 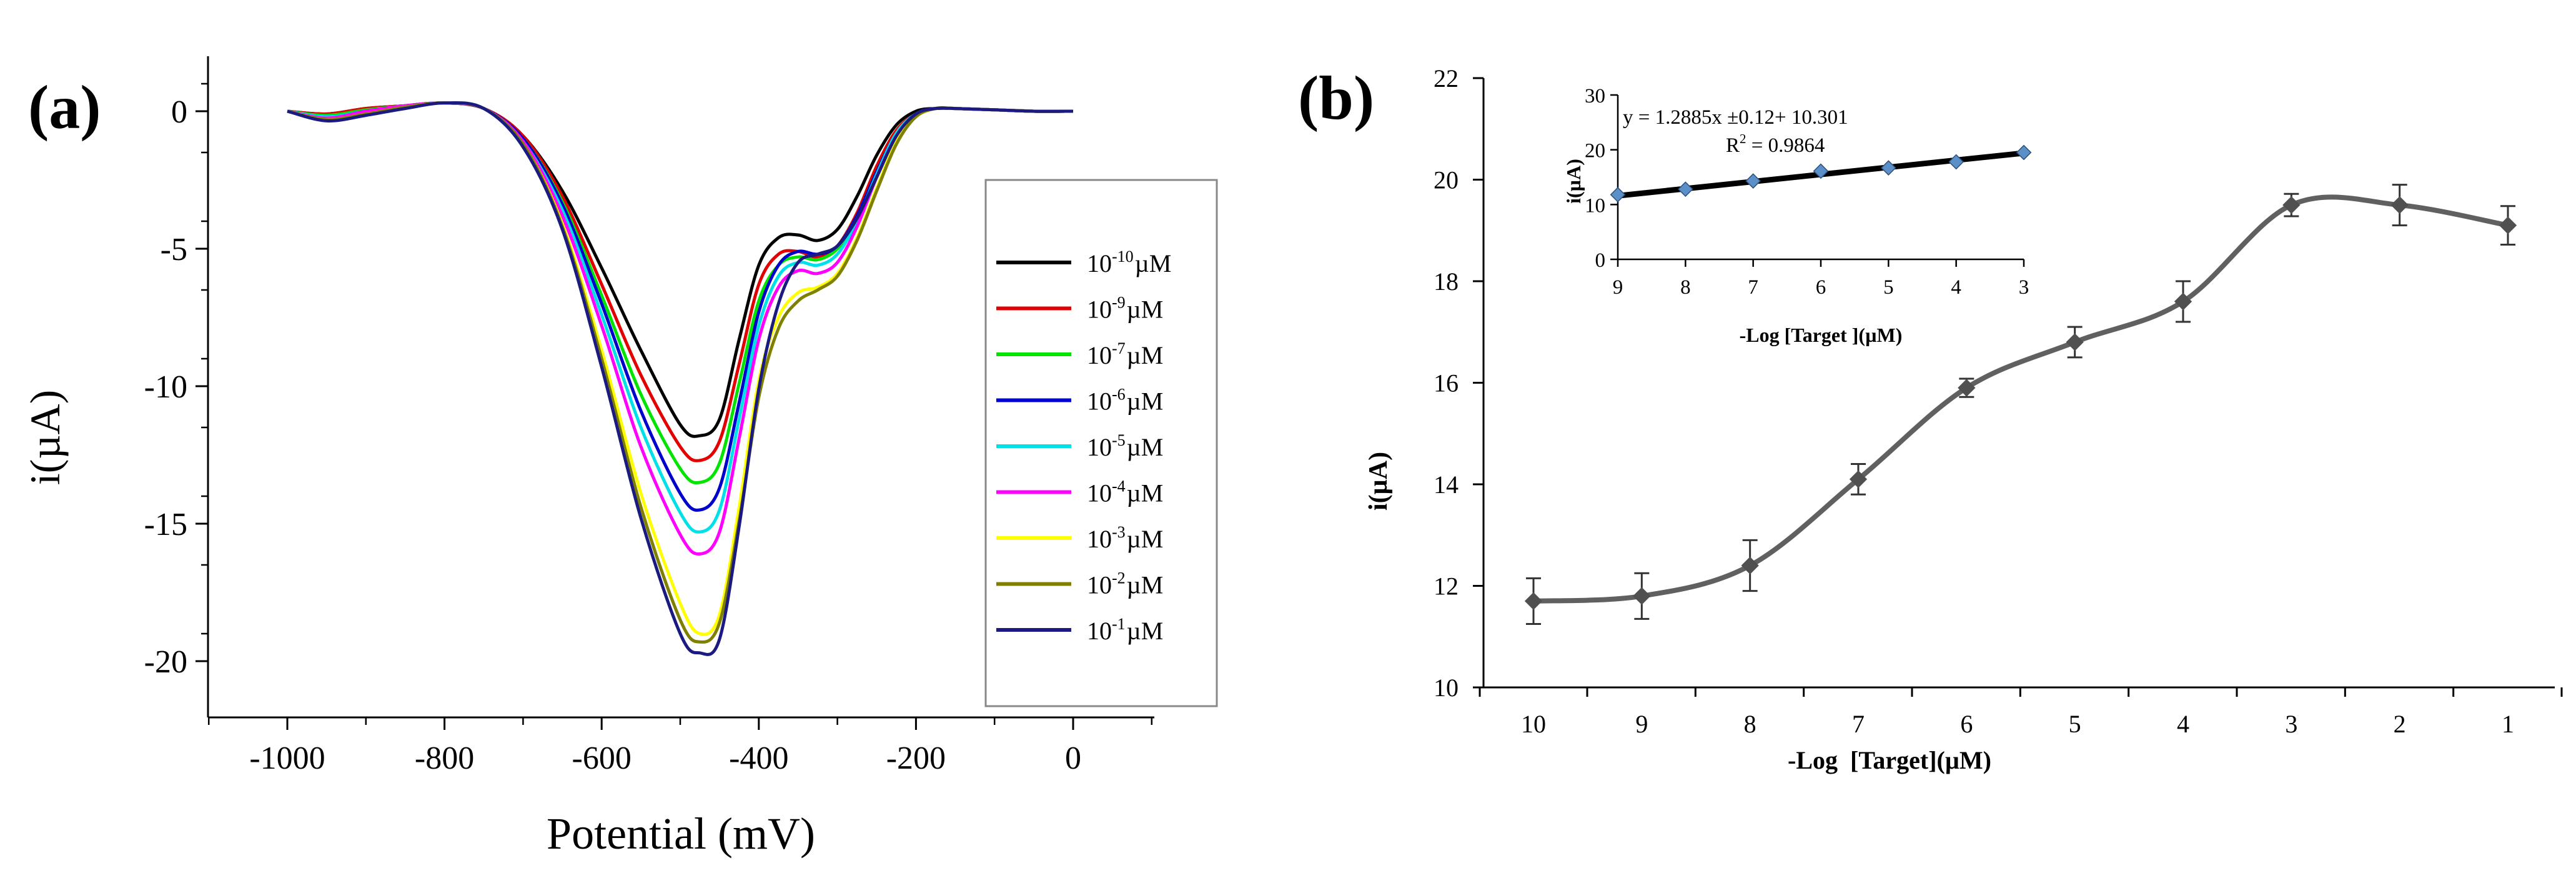 I want to click on panel-b-y-label: i(µA), so click(x=1378, y=482).